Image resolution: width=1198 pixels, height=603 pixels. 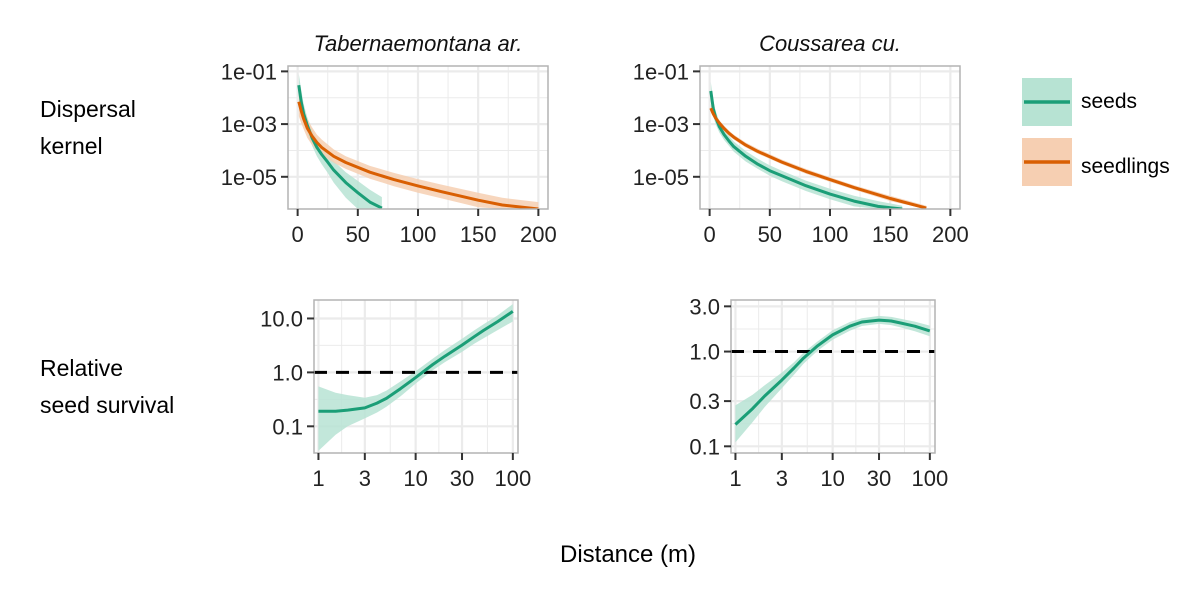 What do you see at coordinates (107, 386) in the screenshot?
I see `row-label-relative-seed-survival: Relative seed survival` at bounding box center [107, 386].